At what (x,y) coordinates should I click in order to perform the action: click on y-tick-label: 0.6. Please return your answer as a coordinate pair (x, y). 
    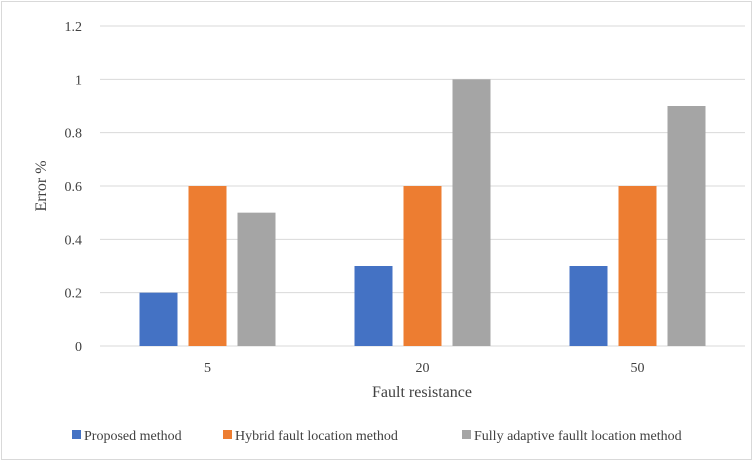
    Looking at the image, I should click on (74, 187).